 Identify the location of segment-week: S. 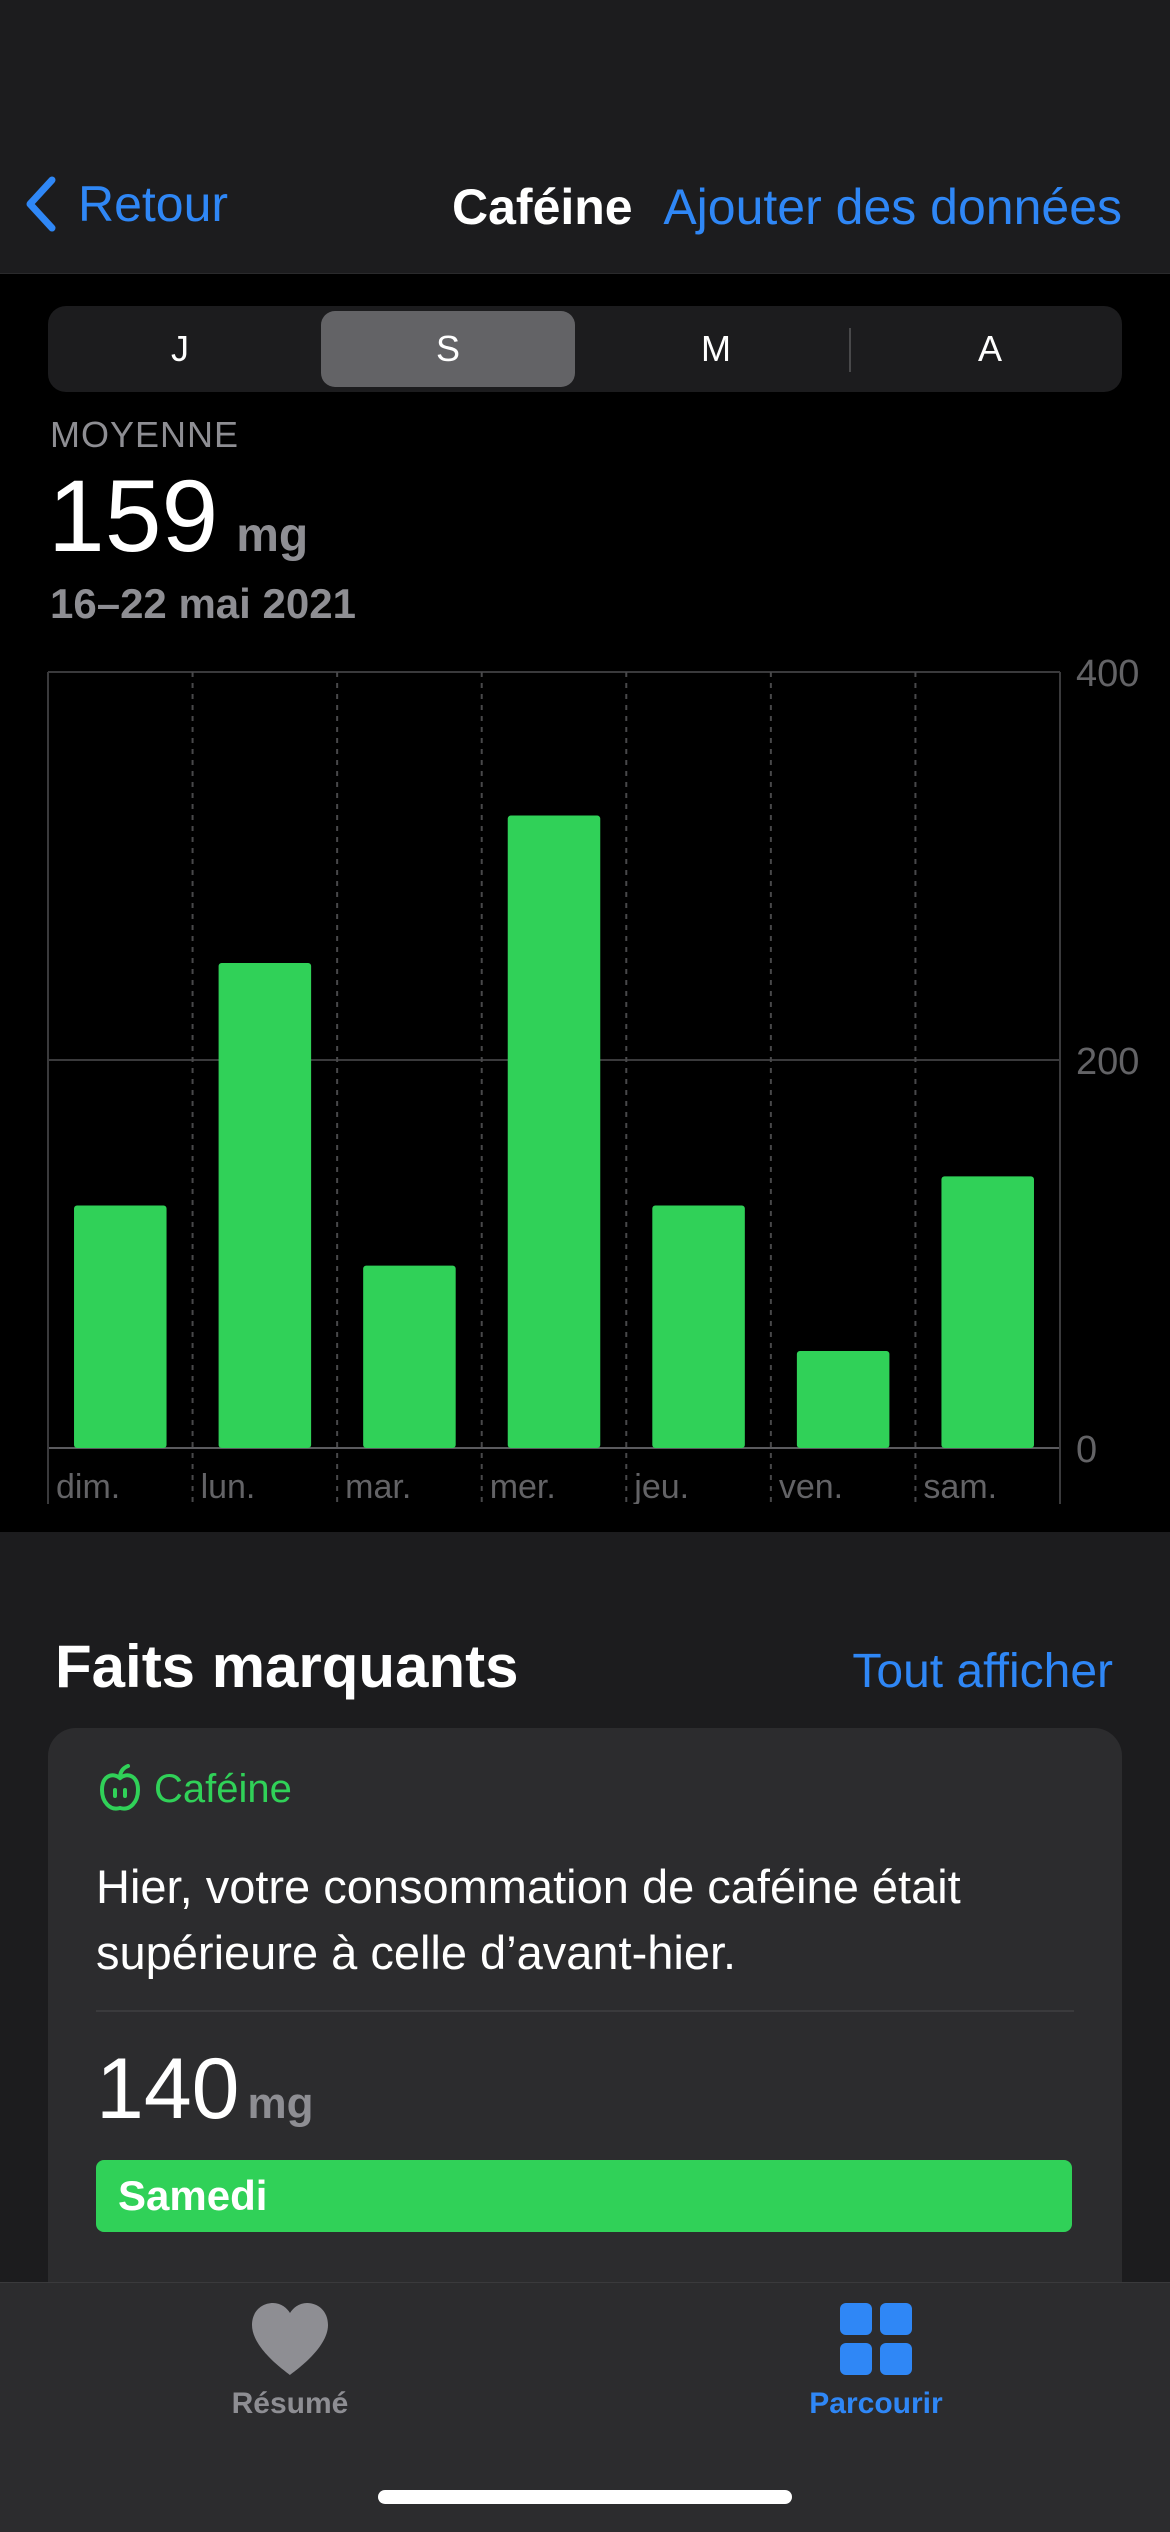
(448, 349).